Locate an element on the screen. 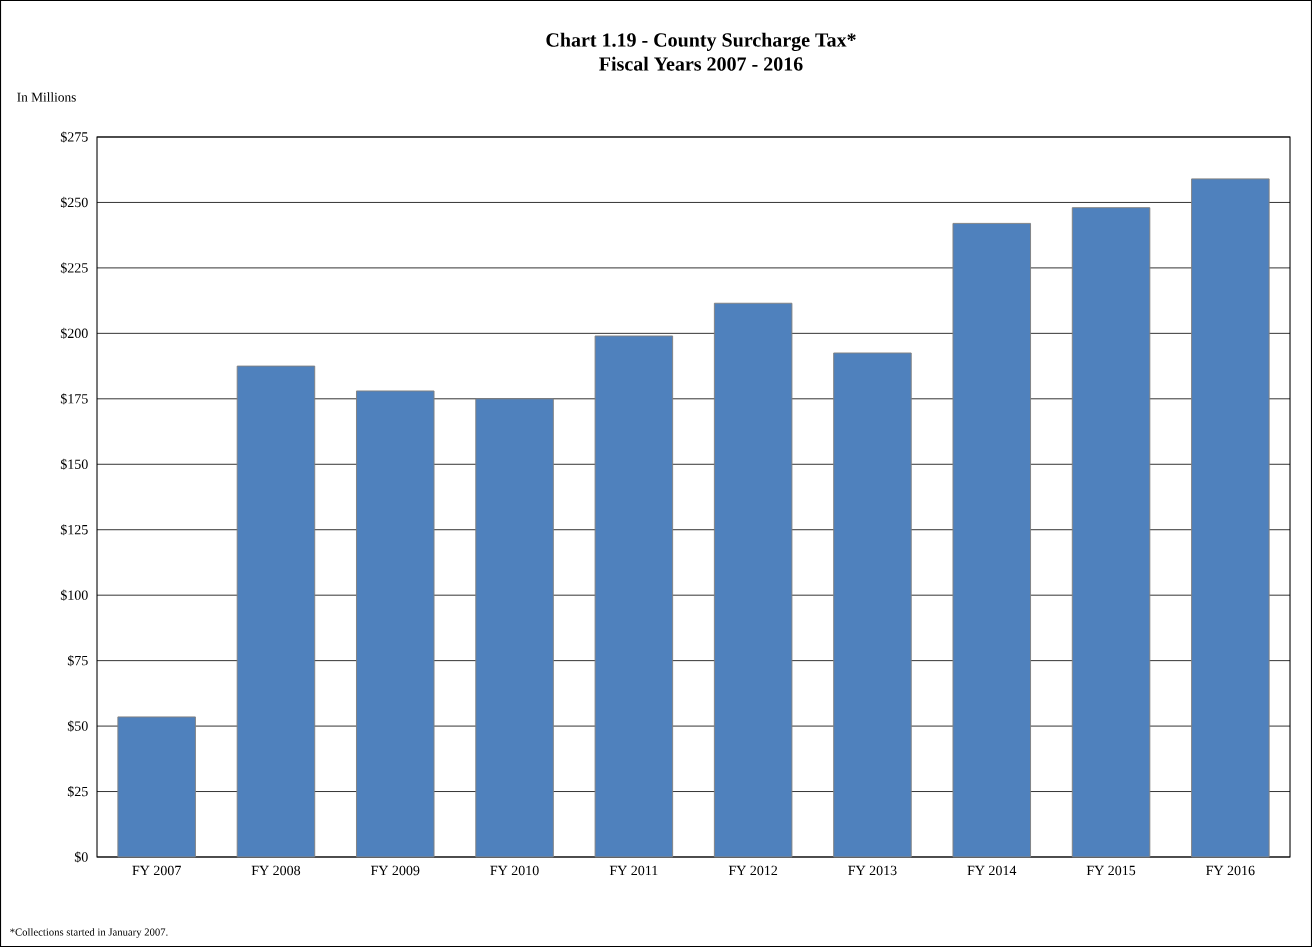  y-tick-label: $25 is located at coordinates (77, 791).